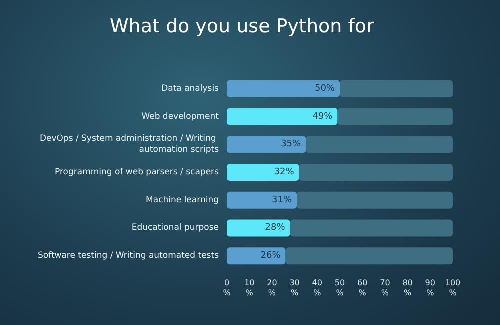  What do you see at coordinates (317, 288) in the screenshot?
I see `x-tick-label: 40 %` at bounding box center [317, 288].